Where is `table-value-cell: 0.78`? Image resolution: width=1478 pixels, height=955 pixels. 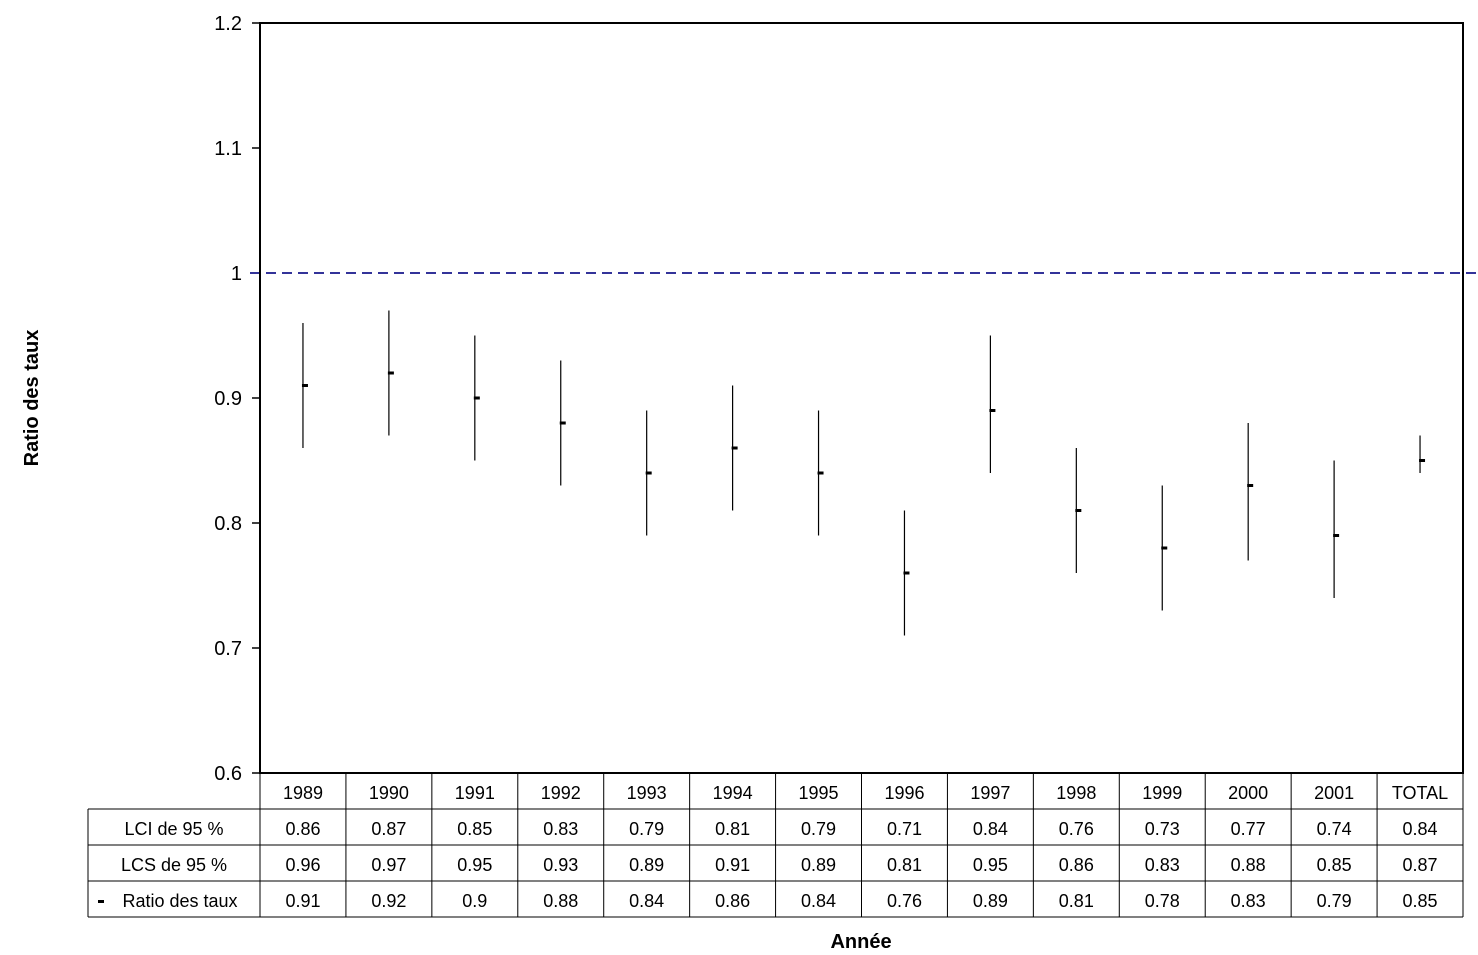
table-value-cell: 0.78 is located at coordinates (1162, 901).